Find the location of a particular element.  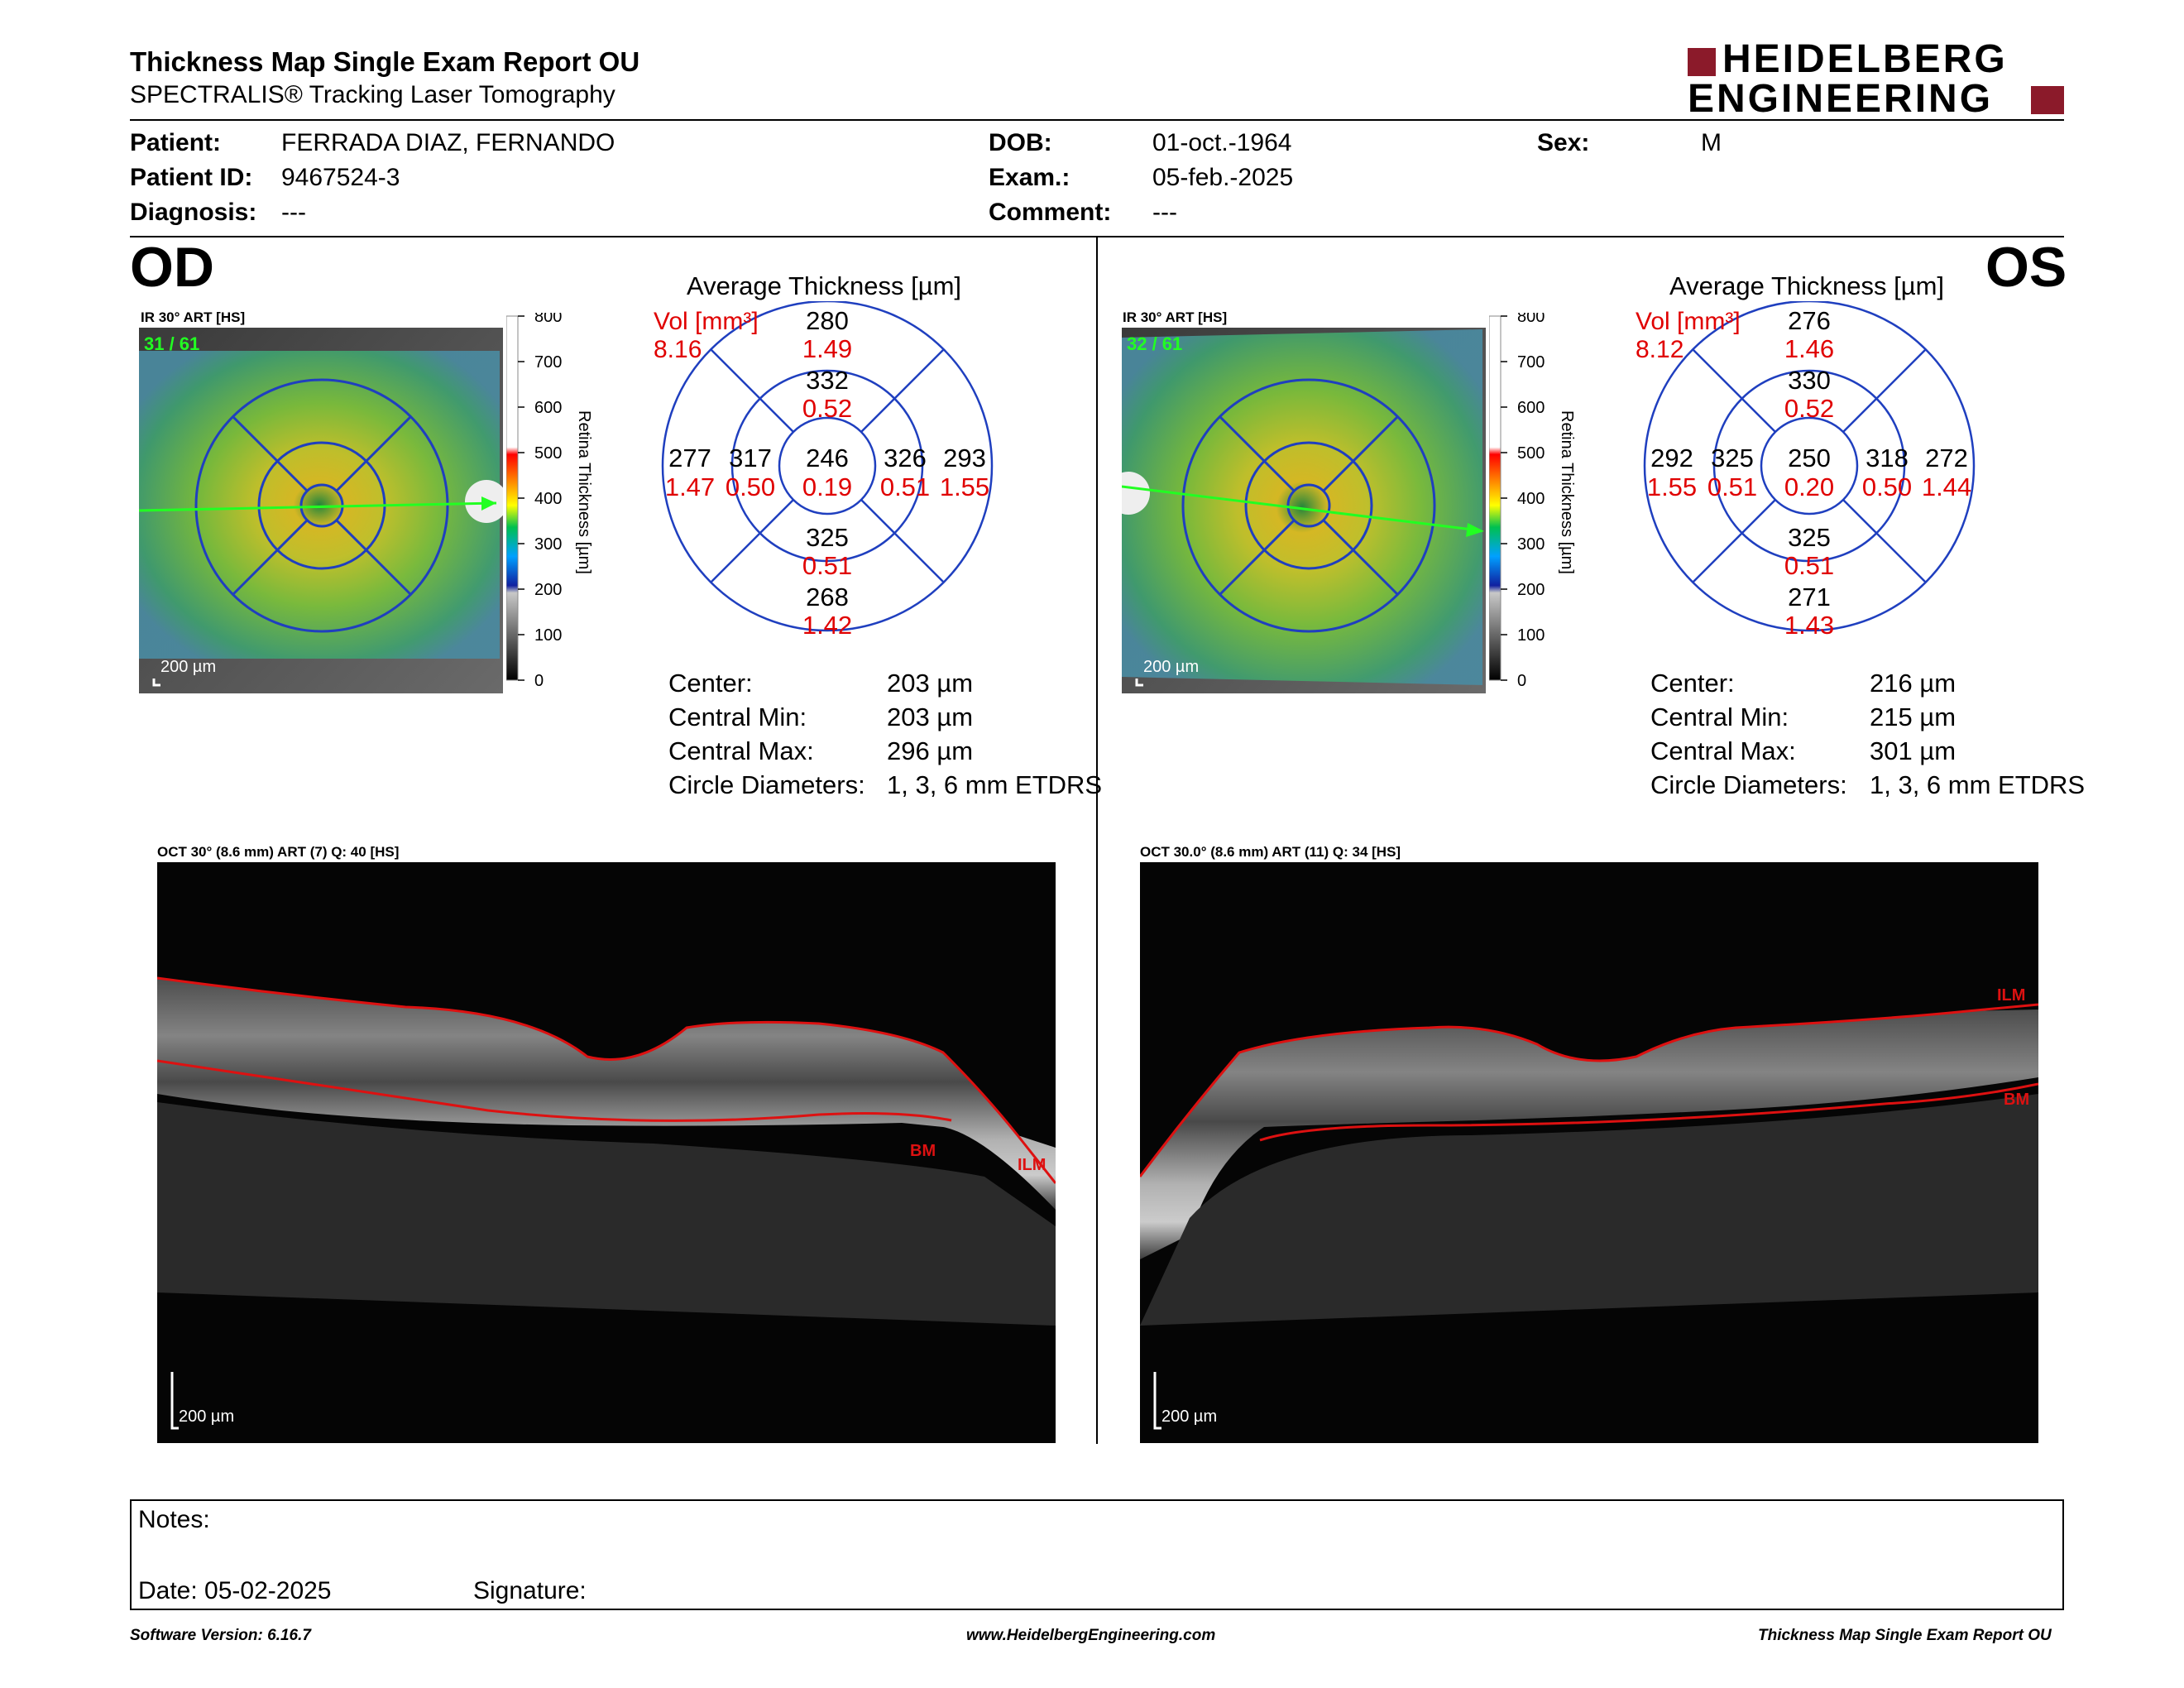

od-inner-left-thickness: 317 is located at coordinates (750, 458).